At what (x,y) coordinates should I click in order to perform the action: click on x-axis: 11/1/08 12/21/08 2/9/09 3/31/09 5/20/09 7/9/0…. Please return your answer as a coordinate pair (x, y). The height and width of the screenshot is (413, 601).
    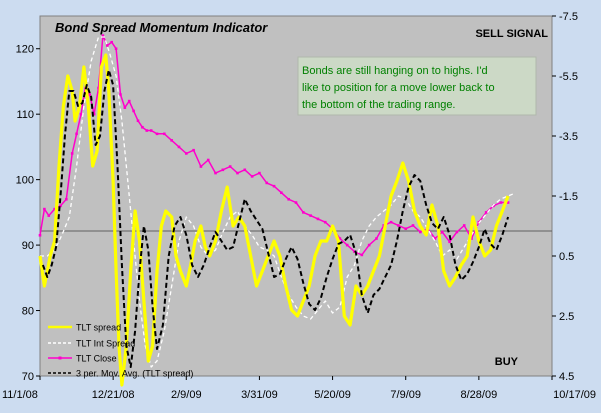
    Looking at the image, I should click on (299, 388).